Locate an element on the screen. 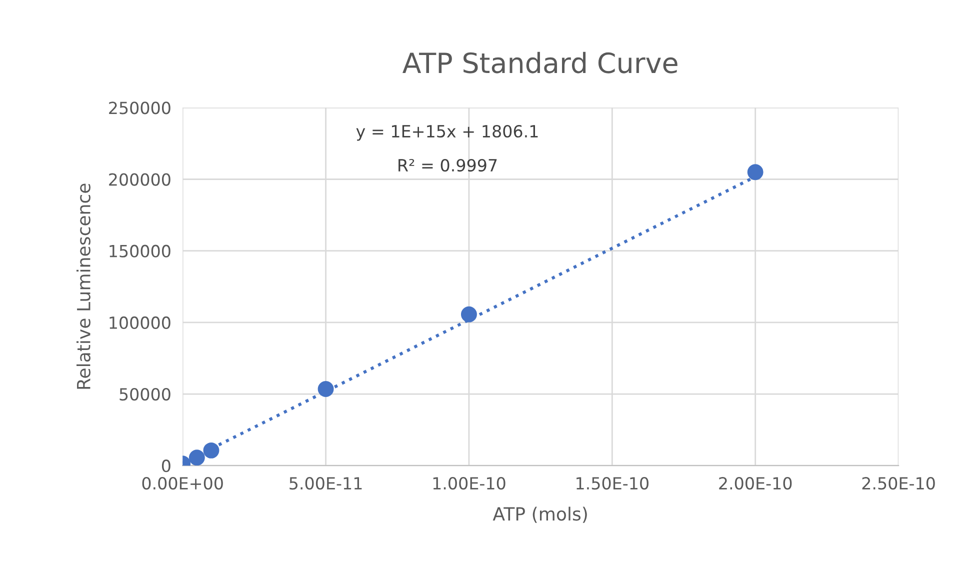  y-tick-label: 0 is located at coordinates (166, 466).